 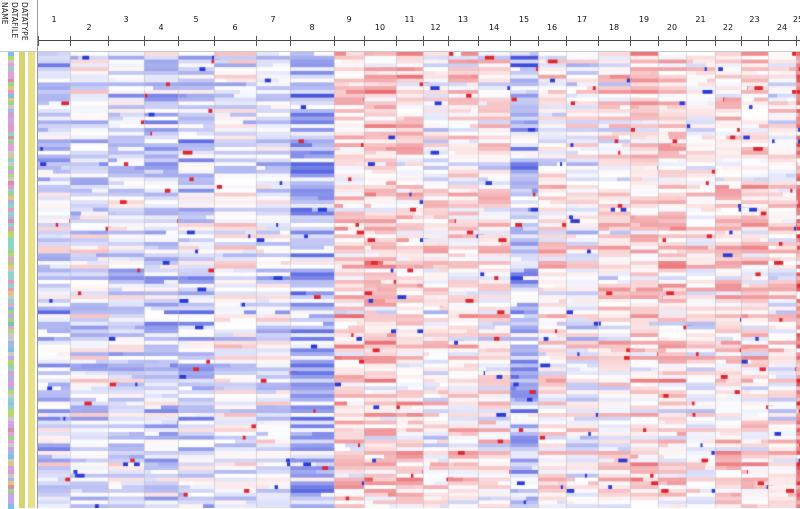 I want to click on chromosome-label: 11, so click(x=409, y=19).